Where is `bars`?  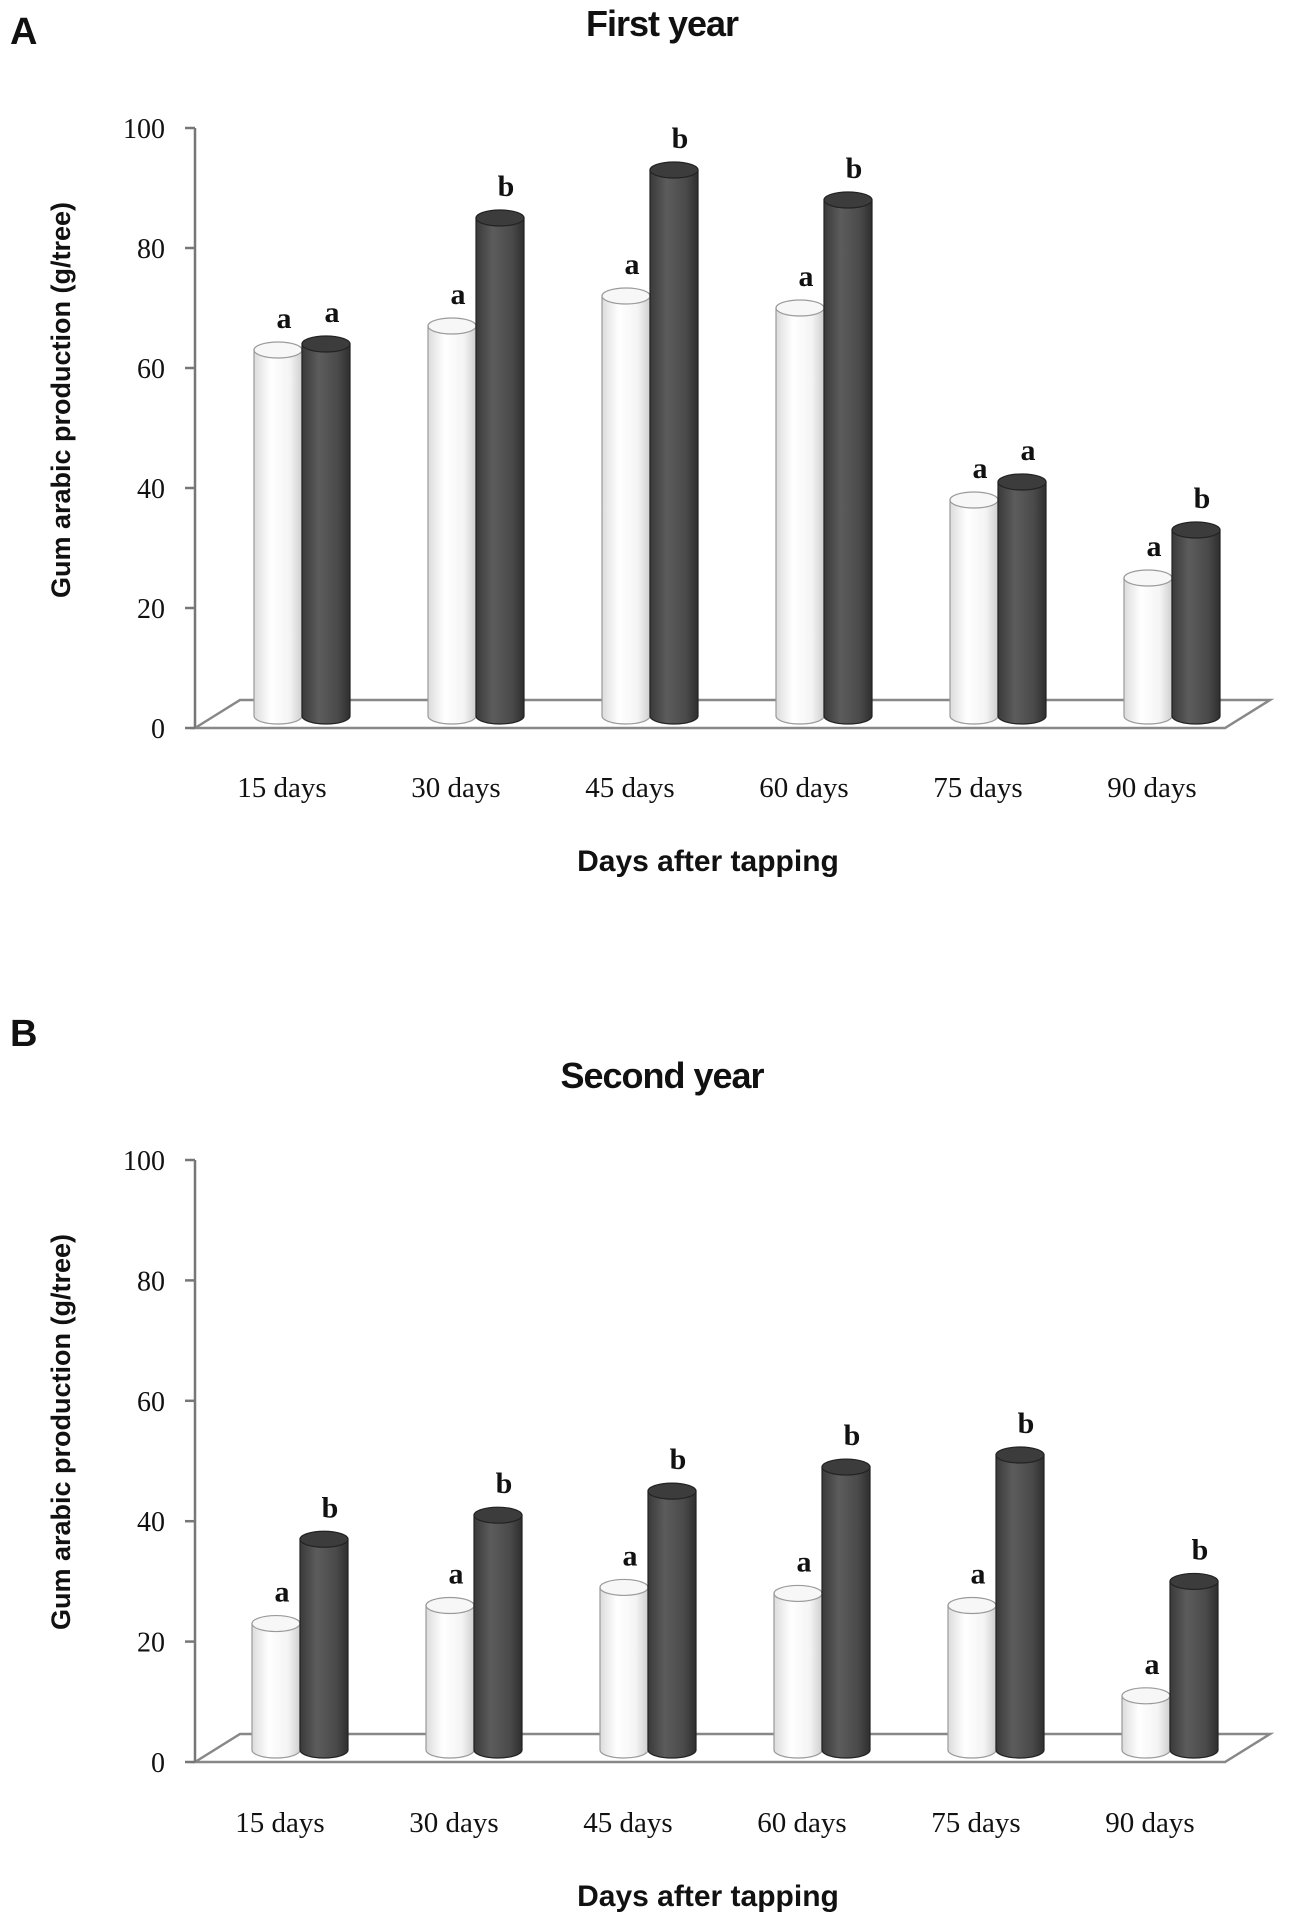
bars is located at coordinates (735, 1602).